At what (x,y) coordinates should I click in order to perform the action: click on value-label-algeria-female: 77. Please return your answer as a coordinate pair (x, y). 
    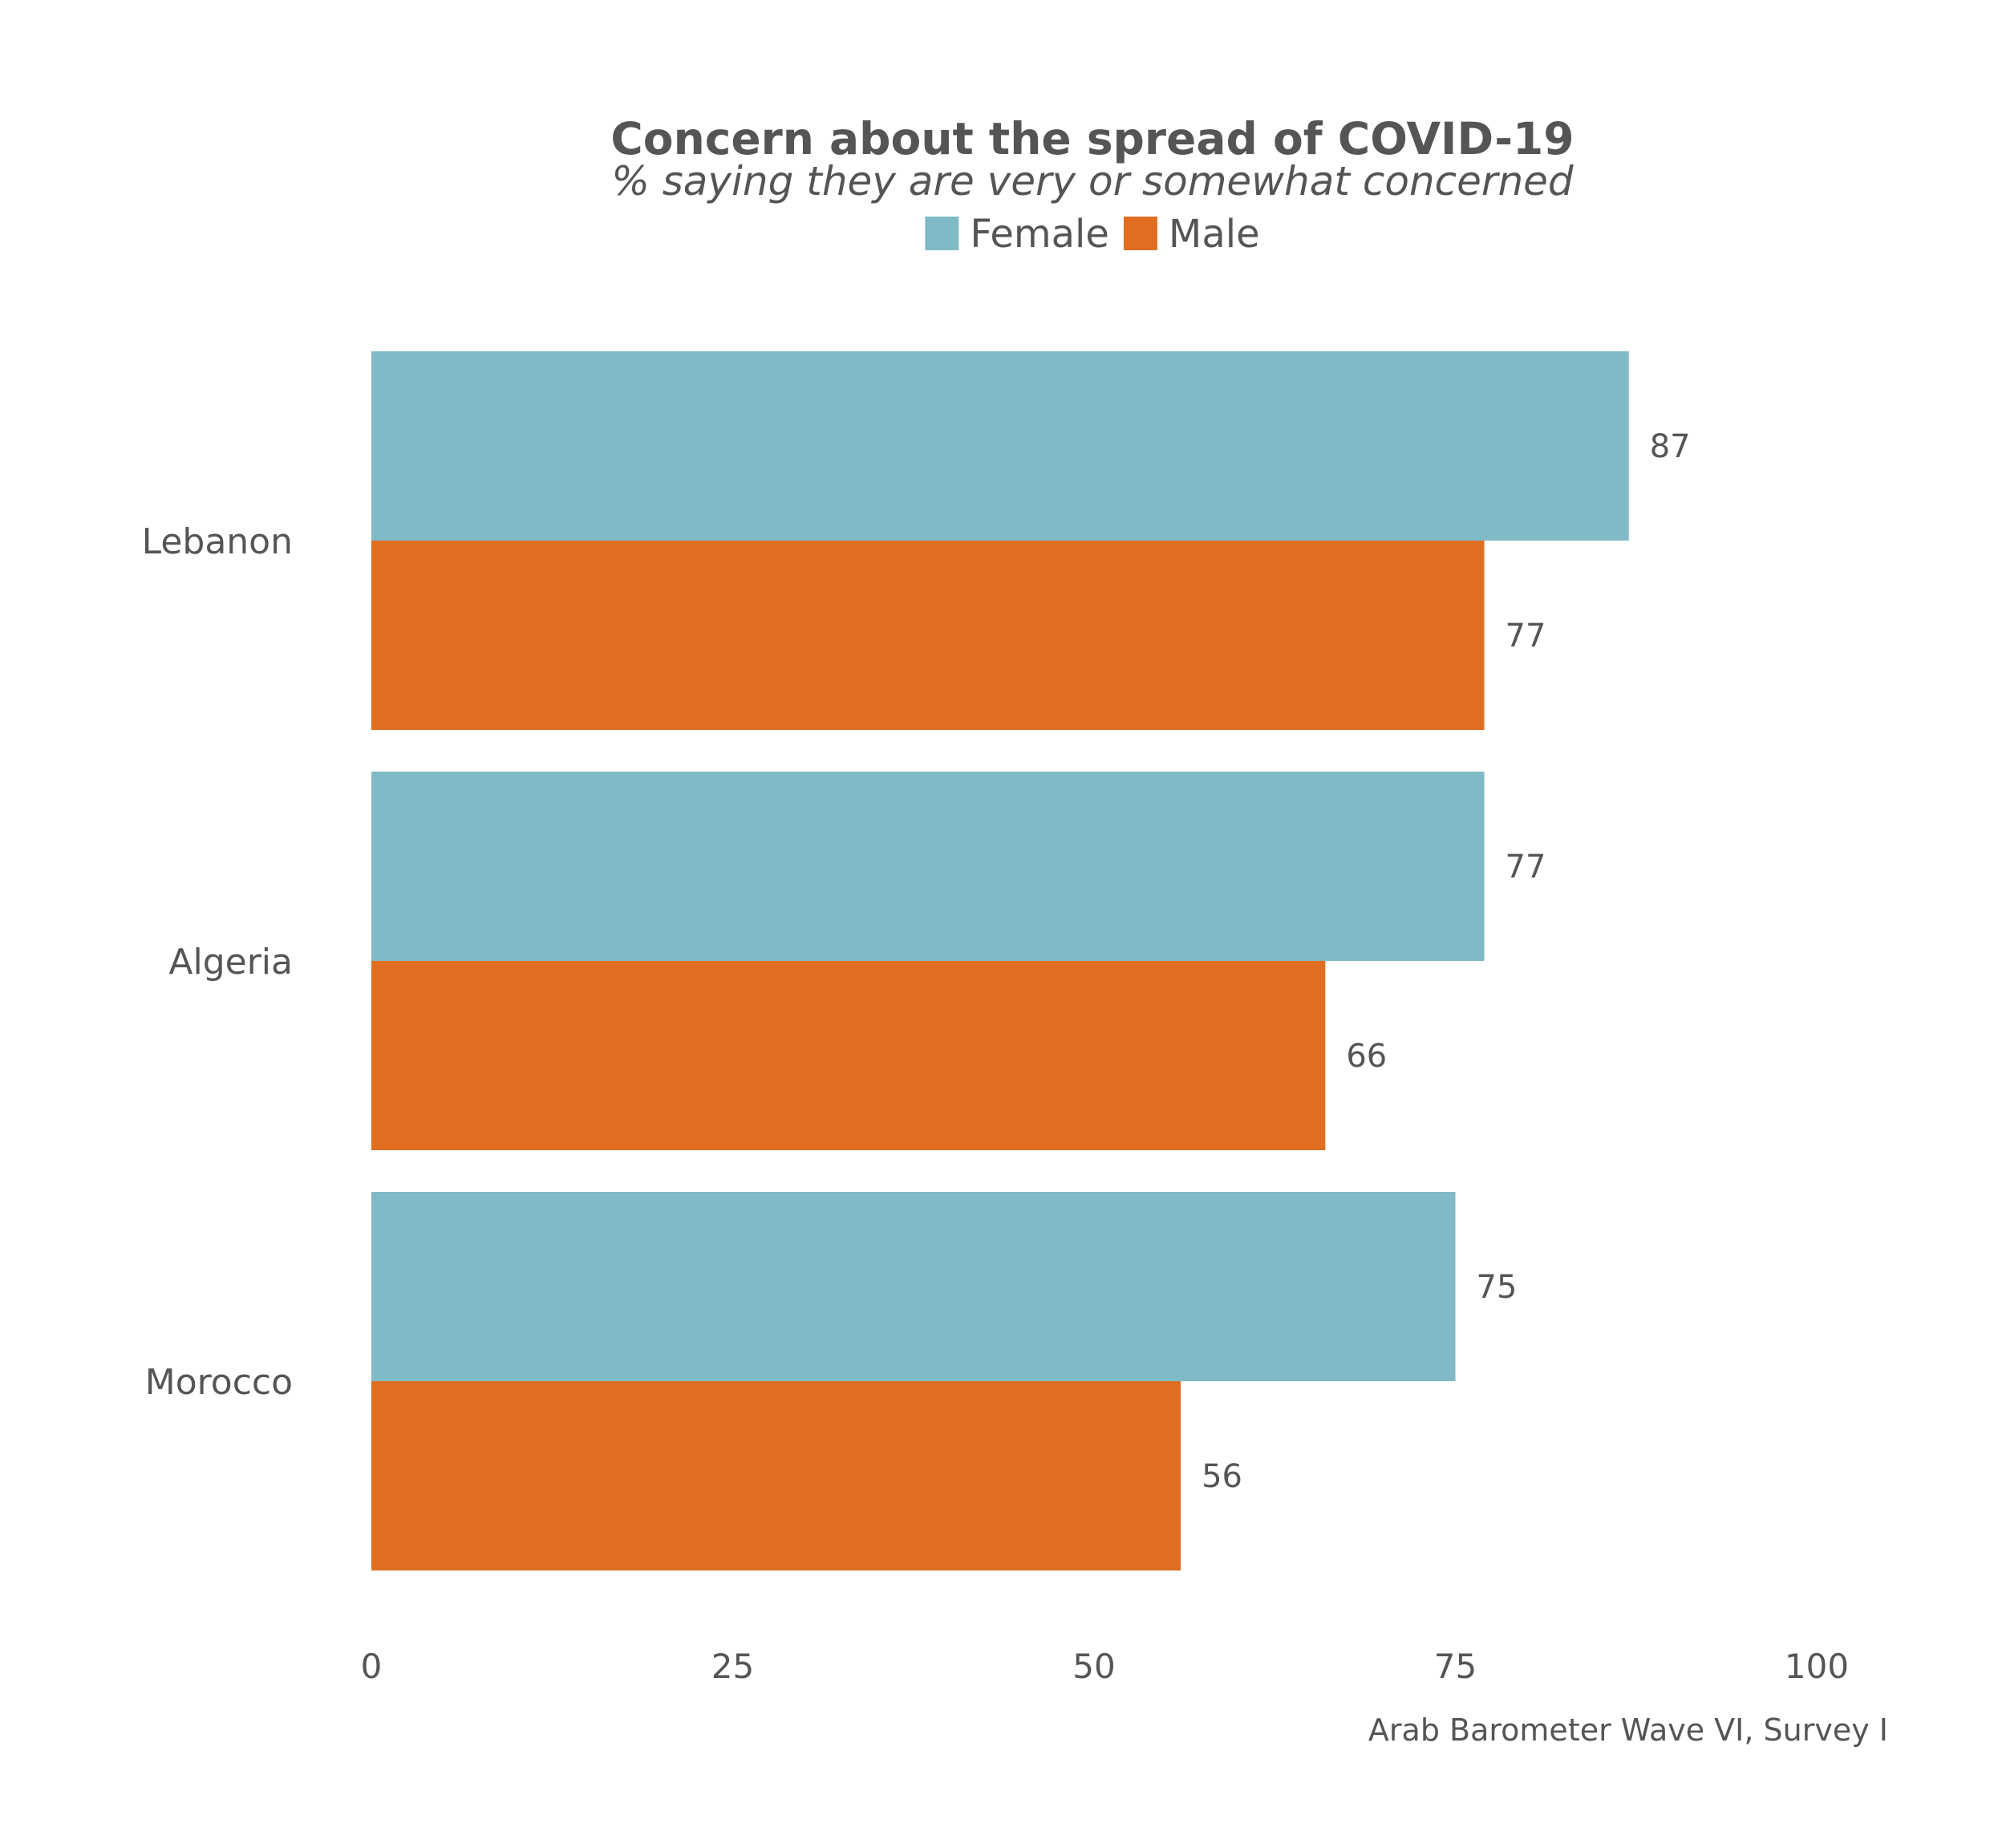
    Looking at the image, I should click on (1526, 867).